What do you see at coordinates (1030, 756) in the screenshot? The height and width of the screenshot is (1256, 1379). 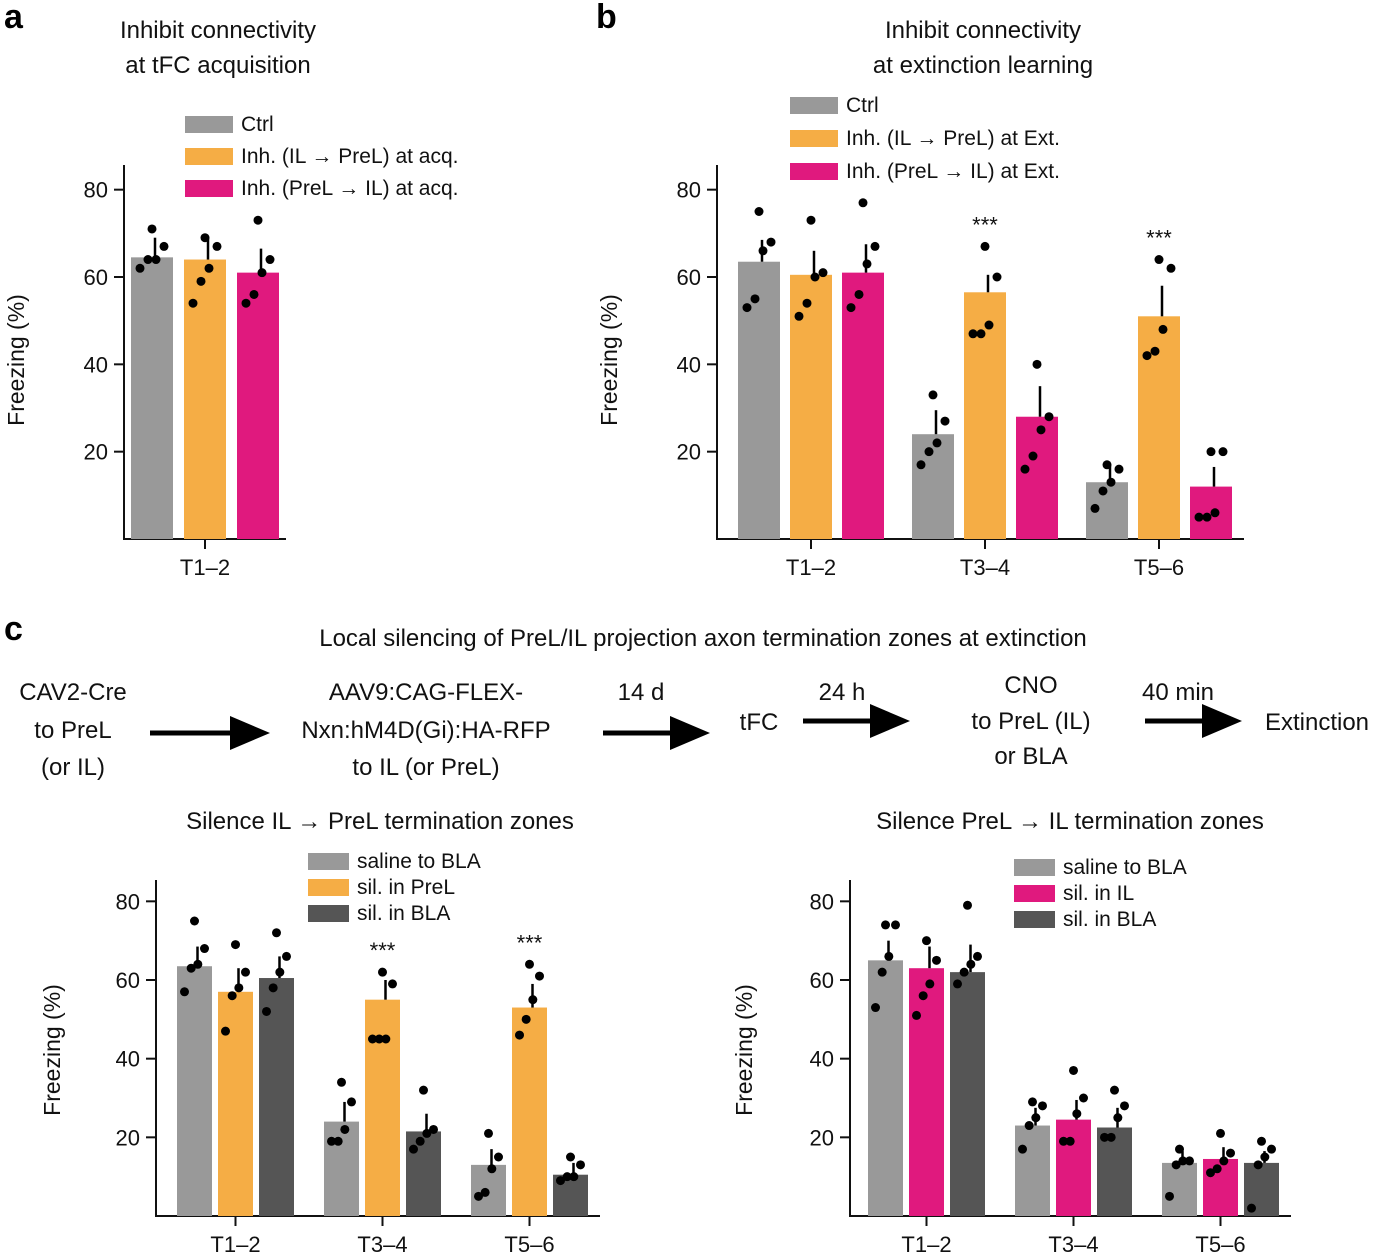 I see `workflow-step-4-line-3: or BLA` at bounding box center [1030, 756].